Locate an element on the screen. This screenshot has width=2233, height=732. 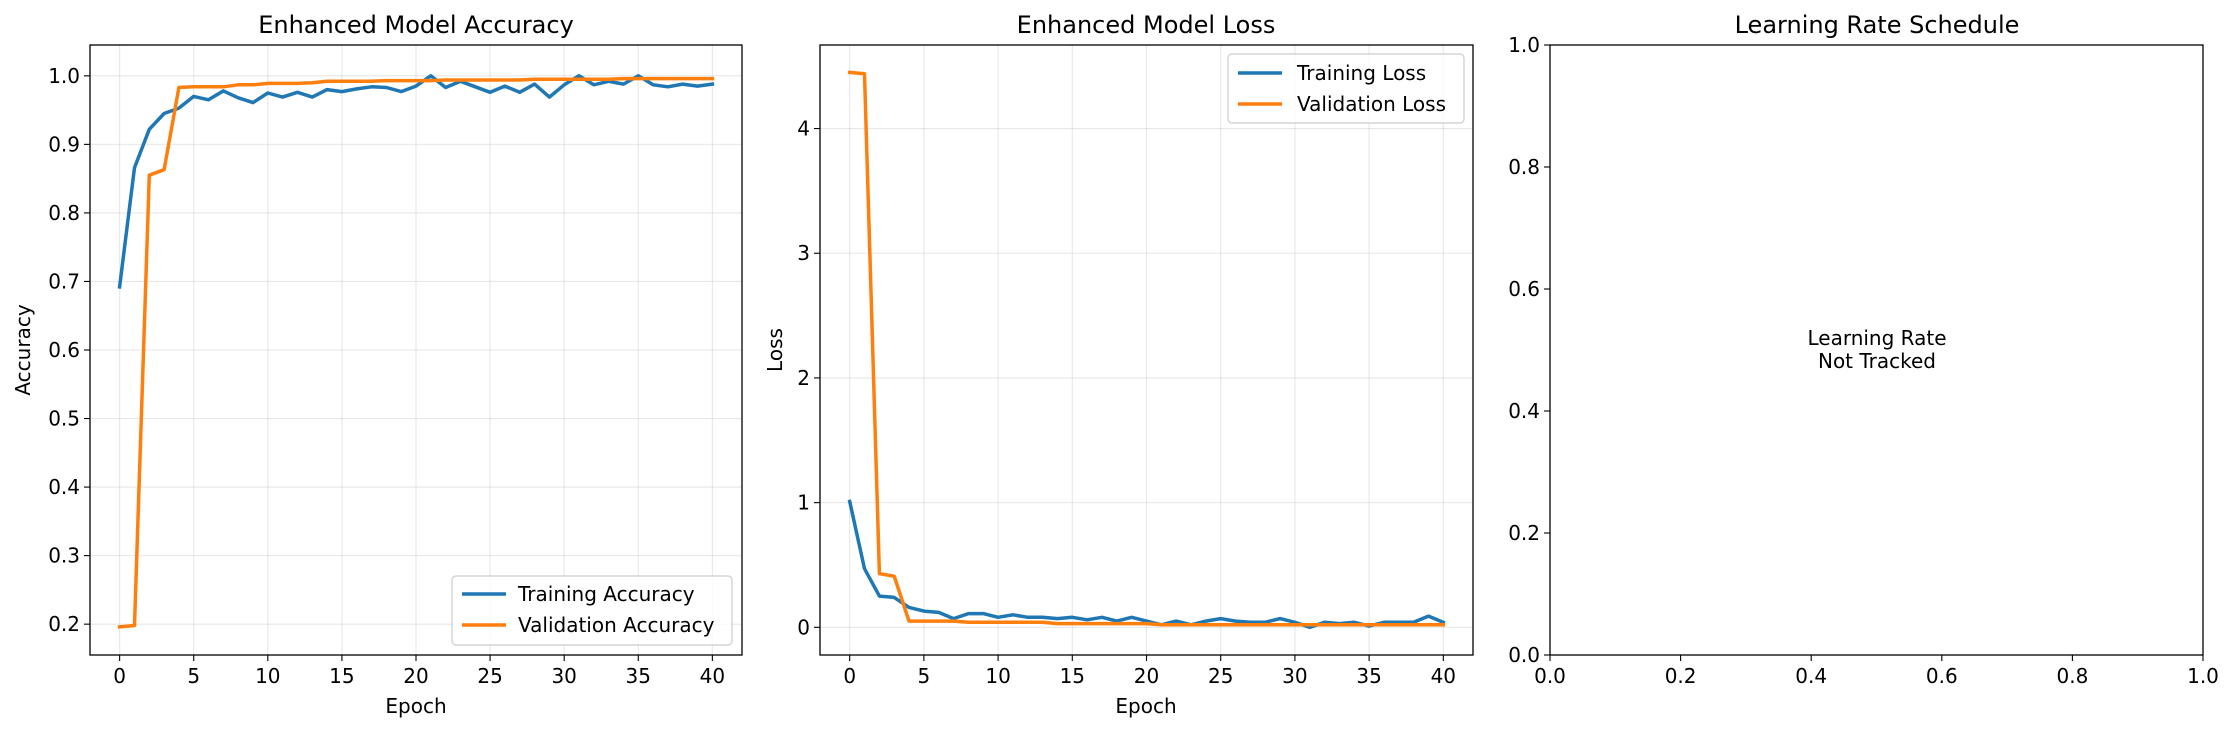
loss-title: Enhanced Model Loss is located at coordinates (1146, 25).